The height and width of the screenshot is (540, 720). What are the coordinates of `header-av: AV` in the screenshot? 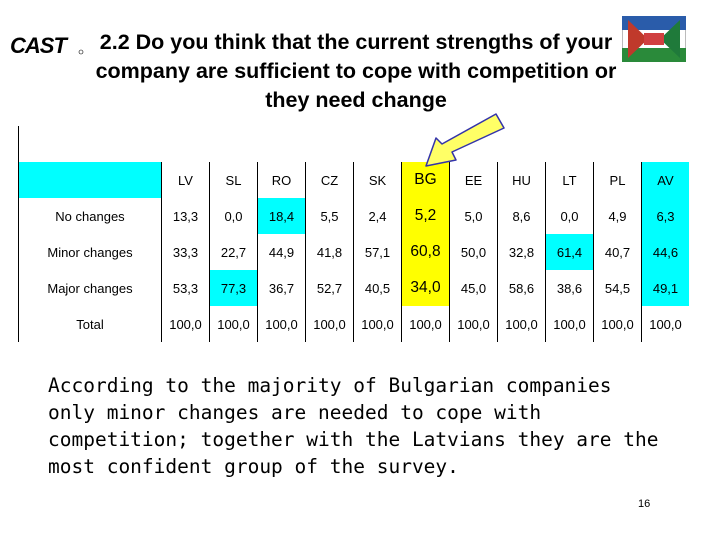 It's located at (665, 180).